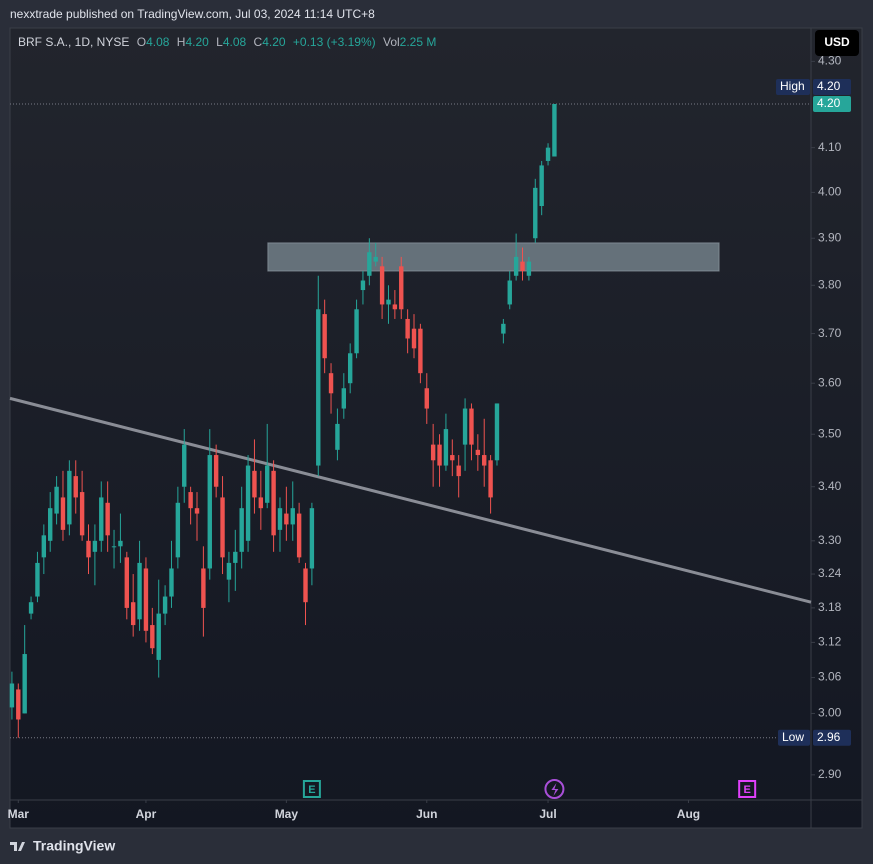 This screenshot has width=873, height=864. What do you see at coordinates (197, 42) in the screenshot?
I see `legend-value: 4.20` at bounding box center [197, 42].